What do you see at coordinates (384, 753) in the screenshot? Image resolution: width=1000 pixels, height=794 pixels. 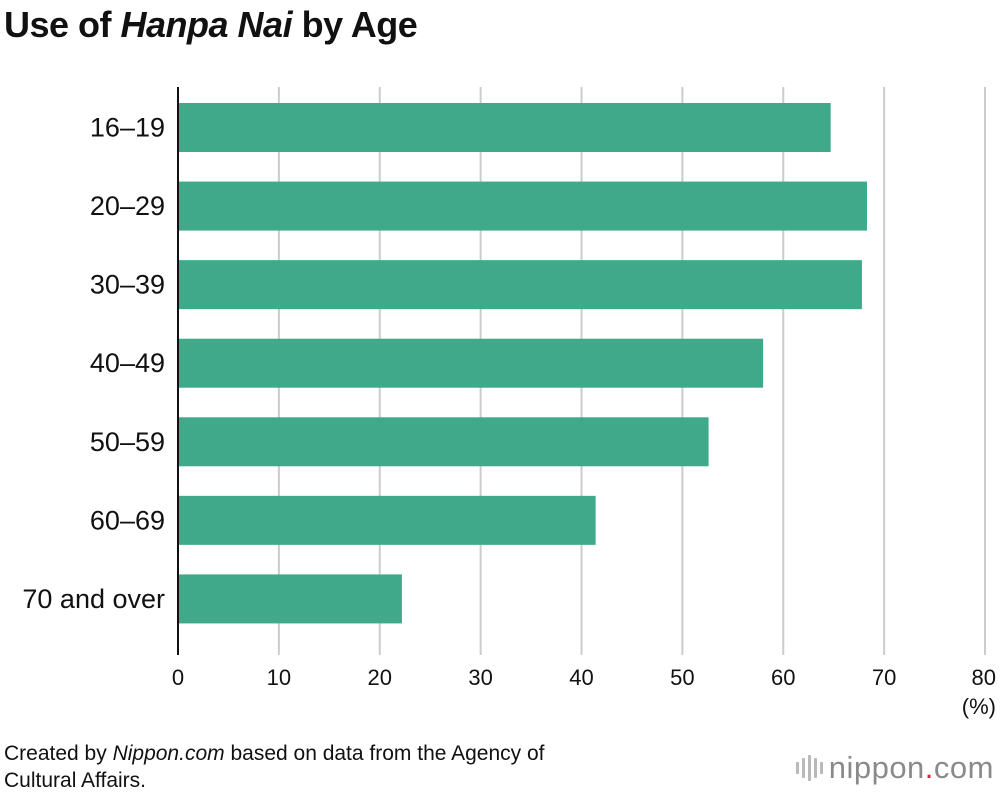 I see `source-suffix: based on data from the Agency of` at bounding box center [384, 753].